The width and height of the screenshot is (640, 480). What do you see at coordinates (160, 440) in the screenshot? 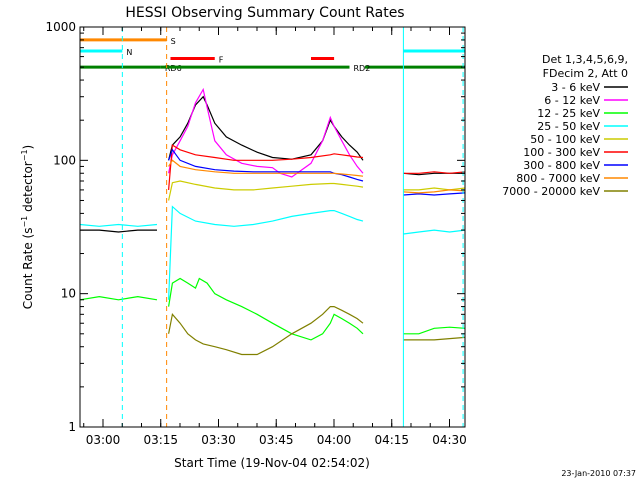
I see `x-tick-label-1: 03:15` at bounding box center [160, 440].